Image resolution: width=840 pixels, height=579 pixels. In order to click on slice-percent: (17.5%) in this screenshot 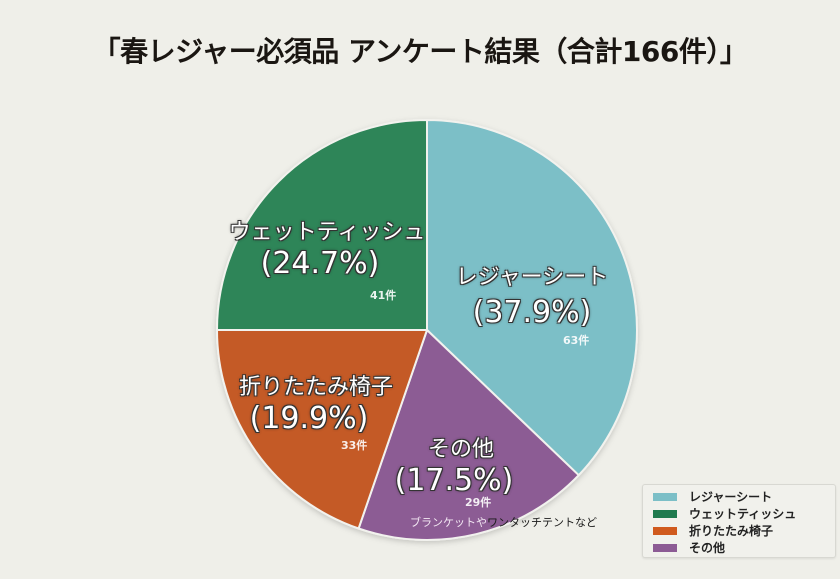, I will do `click(454, 480)`.